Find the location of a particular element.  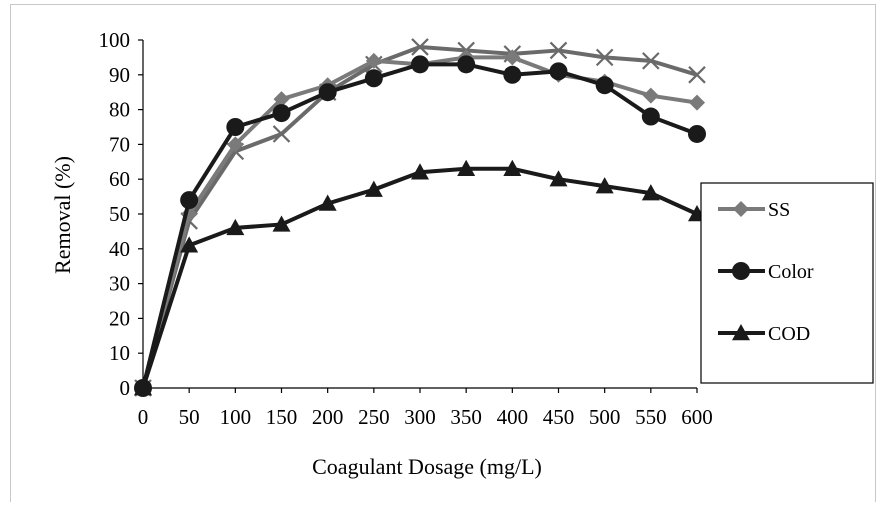

y-tick-label: 90 is located at coordinates (119, 75).